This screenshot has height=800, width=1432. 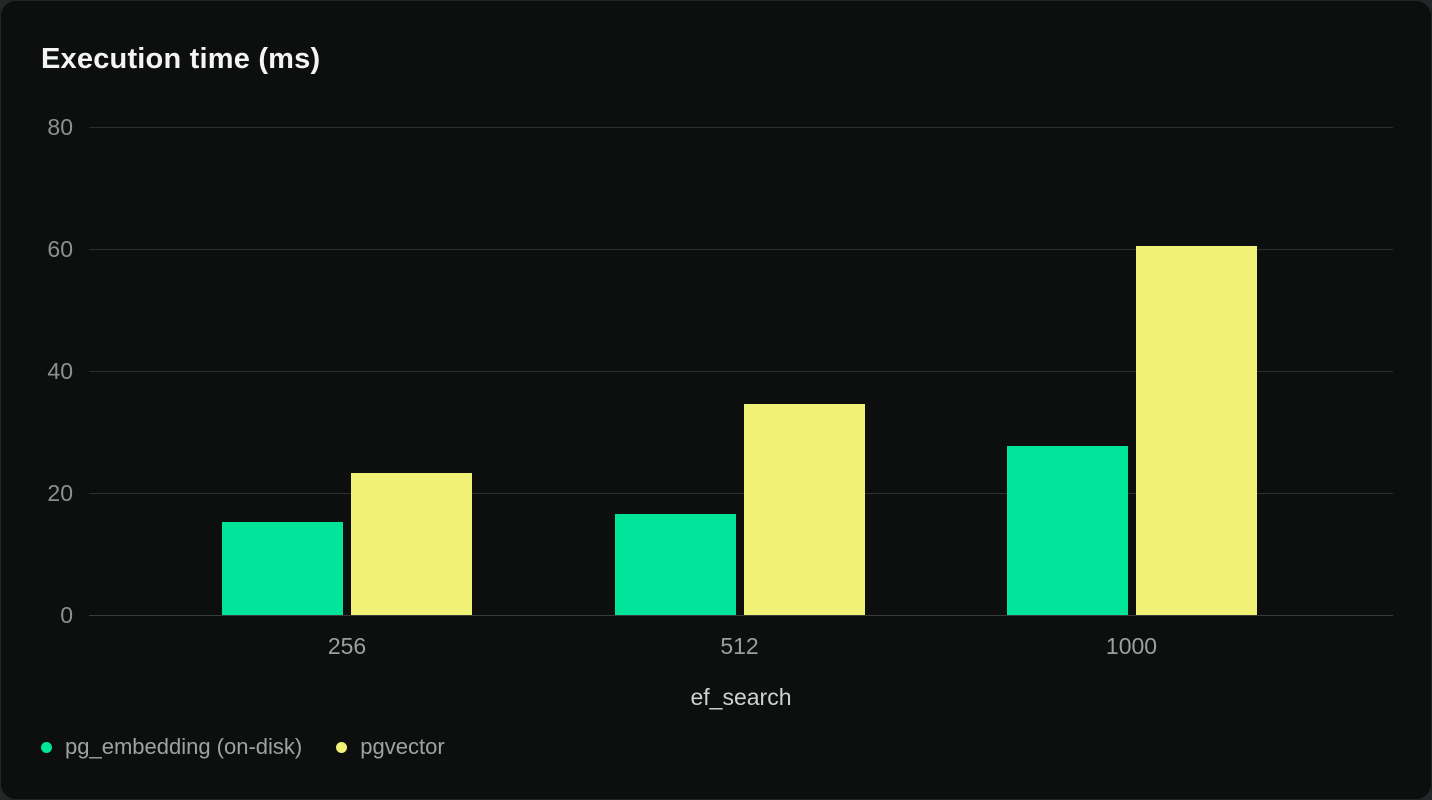 I want to click on x-axis-label: ef_search, so click(x=741, y=697).